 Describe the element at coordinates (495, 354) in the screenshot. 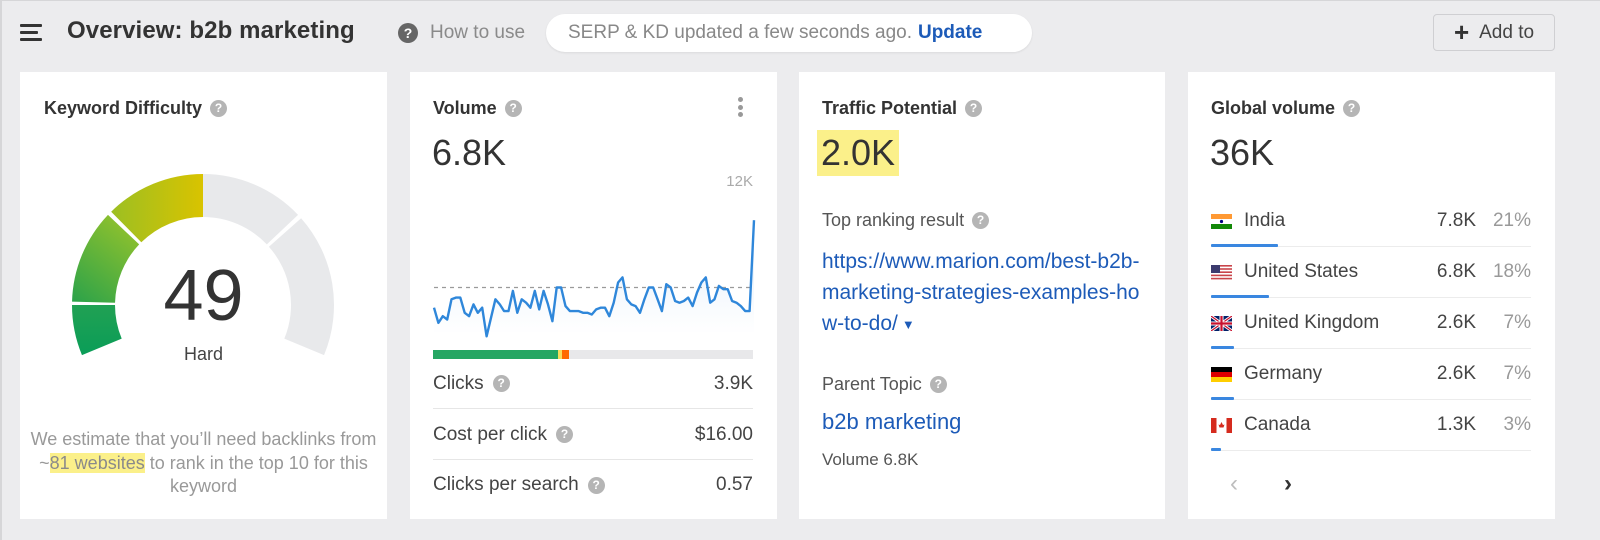

I see `organic-clicks-segment` at that location.